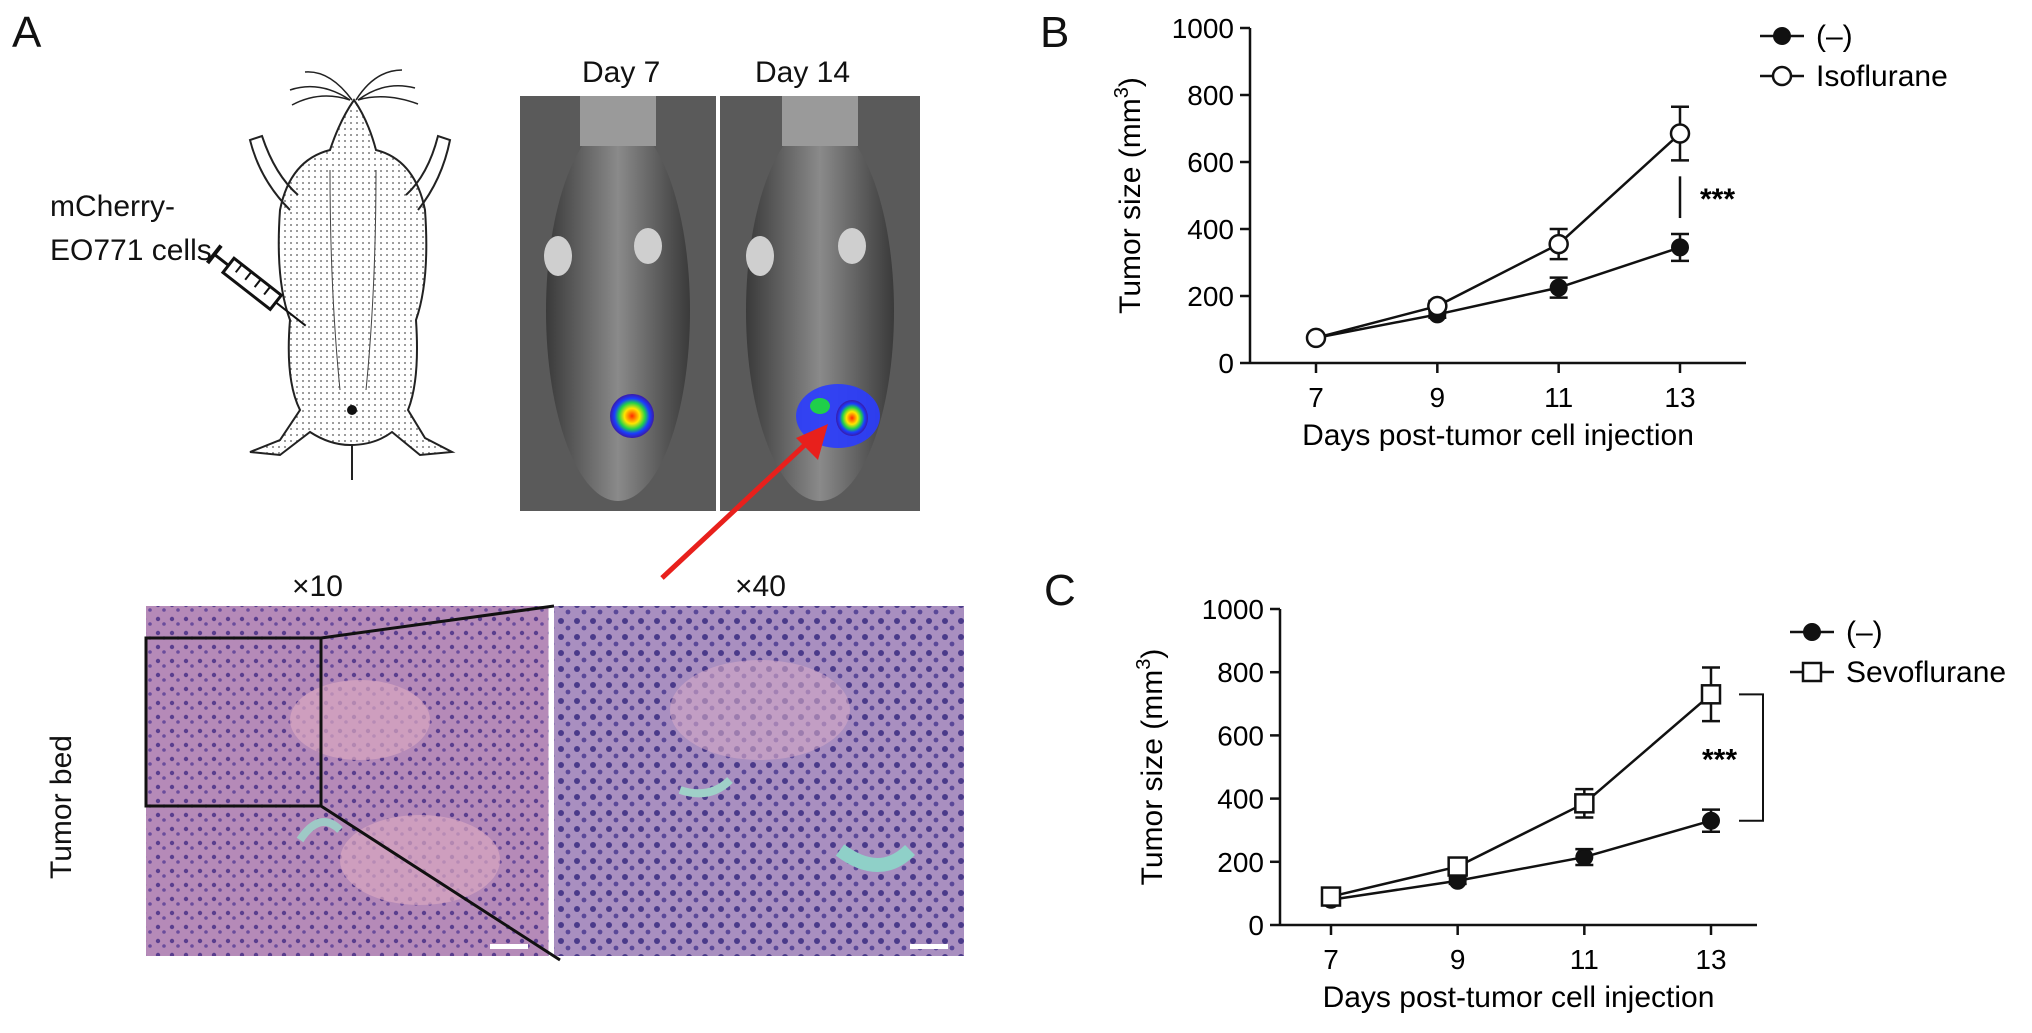 This screenshot has height=1033, width=2032. I want to click on mouse-schematic, so click(352, 274).